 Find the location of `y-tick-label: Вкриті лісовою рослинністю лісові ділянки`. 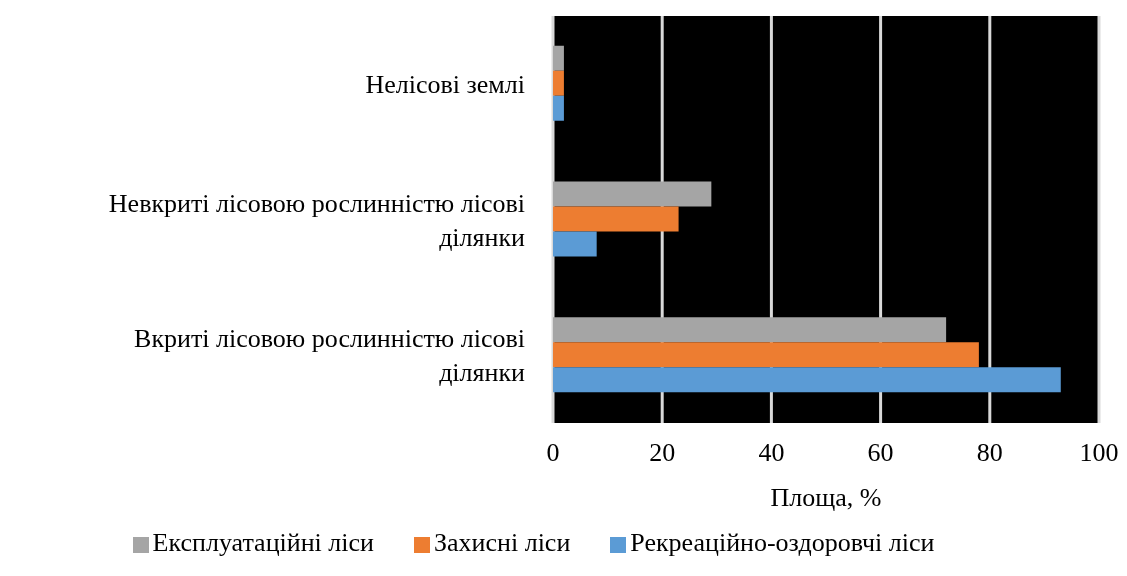

y-tick-label: Вкриті лісовою рослинністю лісові ділянки is located at coordinates (330, 355).